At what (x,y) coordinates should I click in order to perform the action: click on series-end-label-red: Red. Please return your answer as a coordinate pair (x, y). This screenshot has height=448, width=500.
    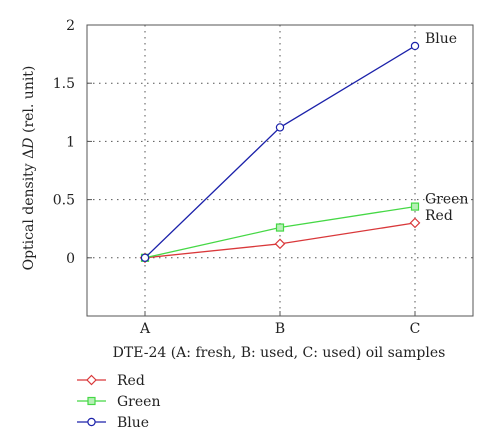
    Looking at the image, I should click on (439, 216).